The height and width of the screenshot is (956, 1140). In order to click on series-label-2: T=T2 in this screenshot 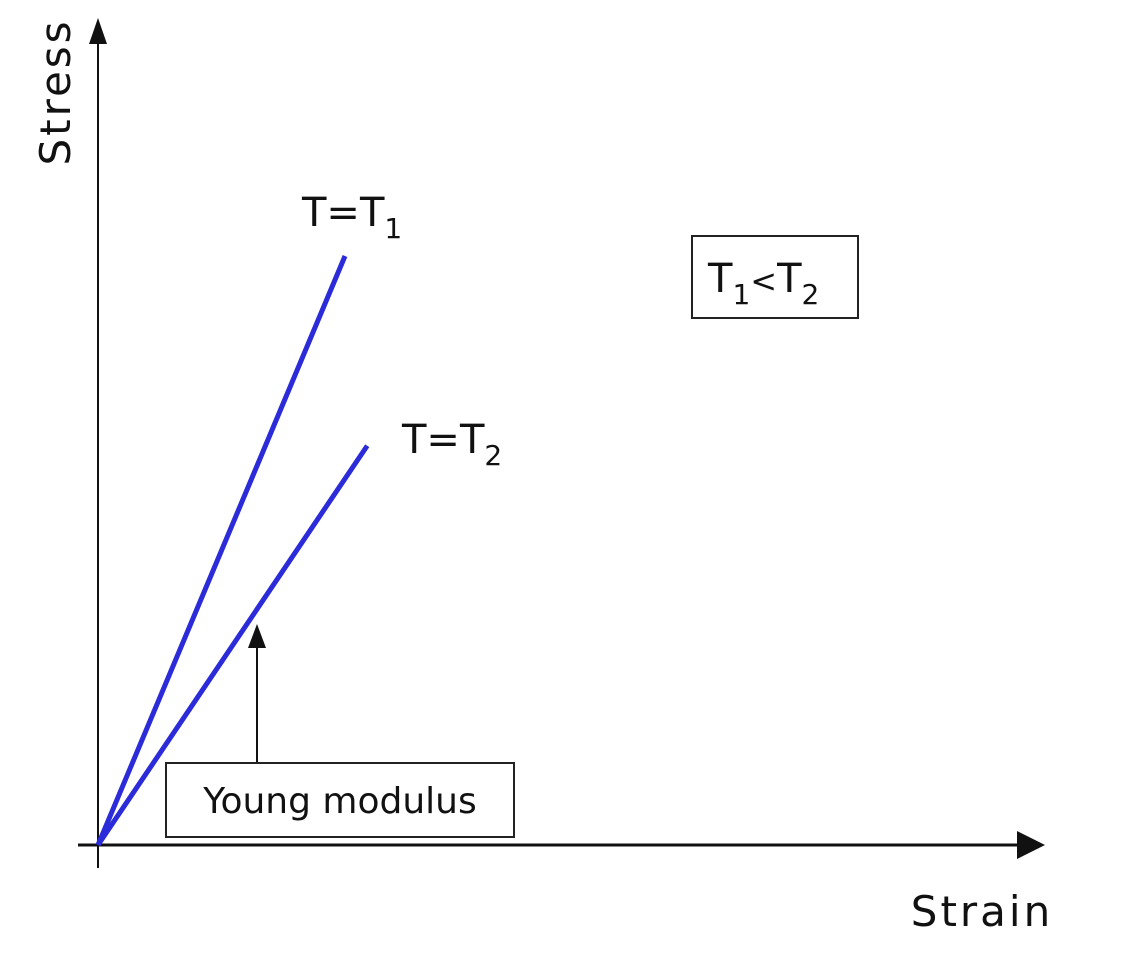, I will do `click(451, 444)`.